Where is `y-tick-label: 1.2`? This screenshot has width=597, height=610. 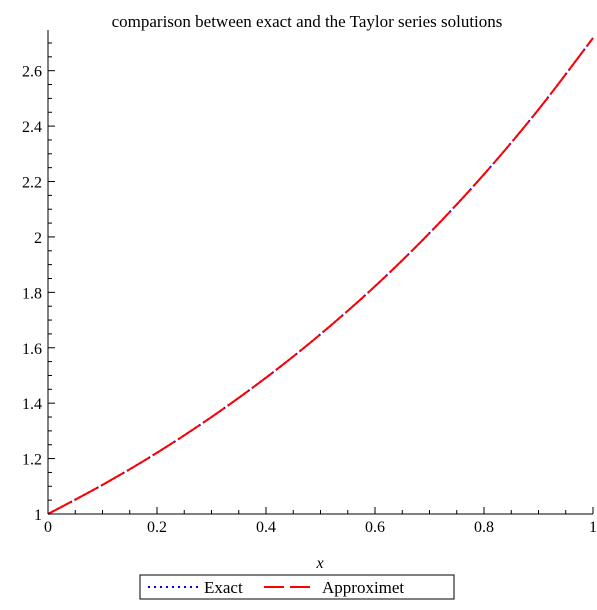 y-tick-label: 1.2 is located at coordinates (32, 460).